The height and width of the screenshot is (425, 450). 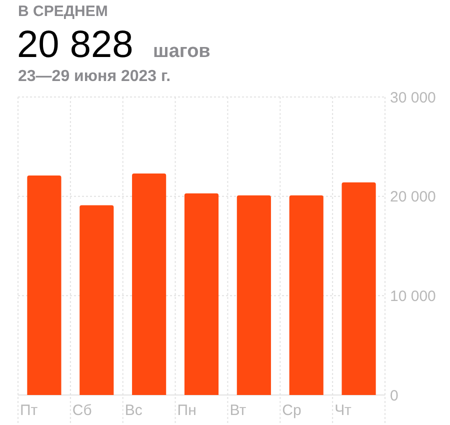 I want to click on x-tick-label: Вс, so click(x=133, y=410).